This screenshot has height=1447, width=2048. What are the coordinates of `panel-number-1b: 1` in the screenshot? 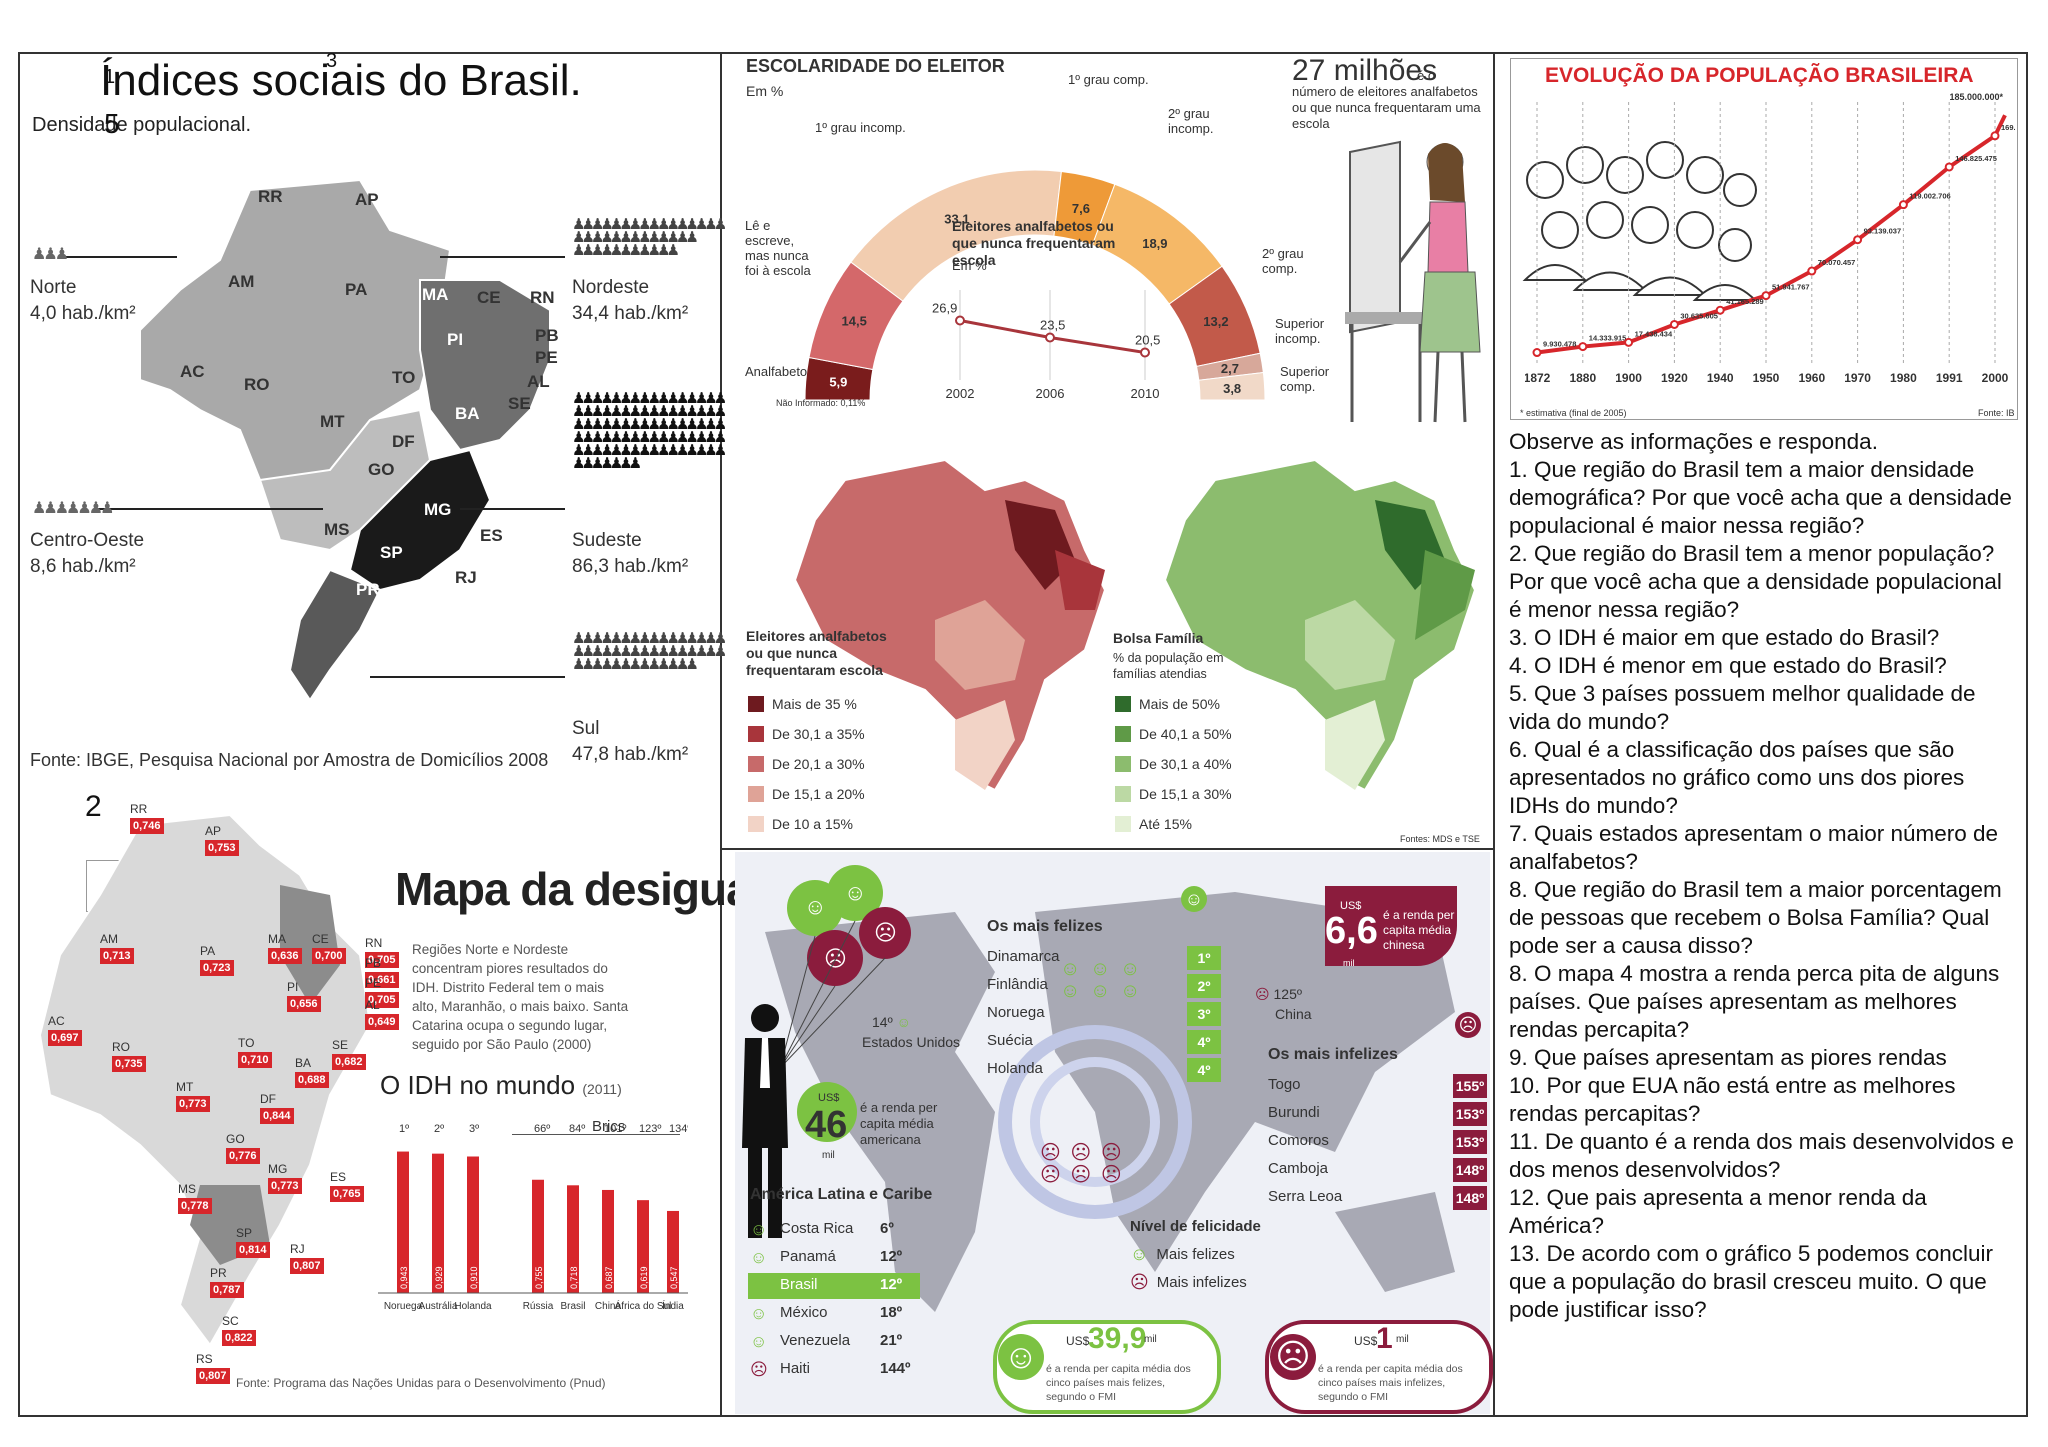 It's located at (110, 77).